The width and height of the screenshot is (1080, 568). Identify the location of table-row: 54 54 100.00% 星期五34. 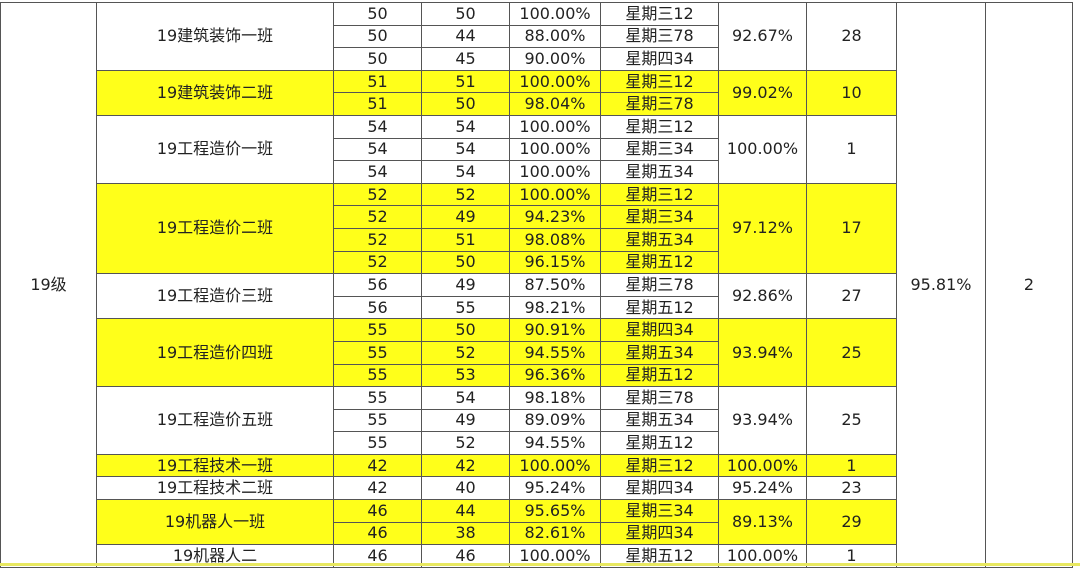
(537, 172).